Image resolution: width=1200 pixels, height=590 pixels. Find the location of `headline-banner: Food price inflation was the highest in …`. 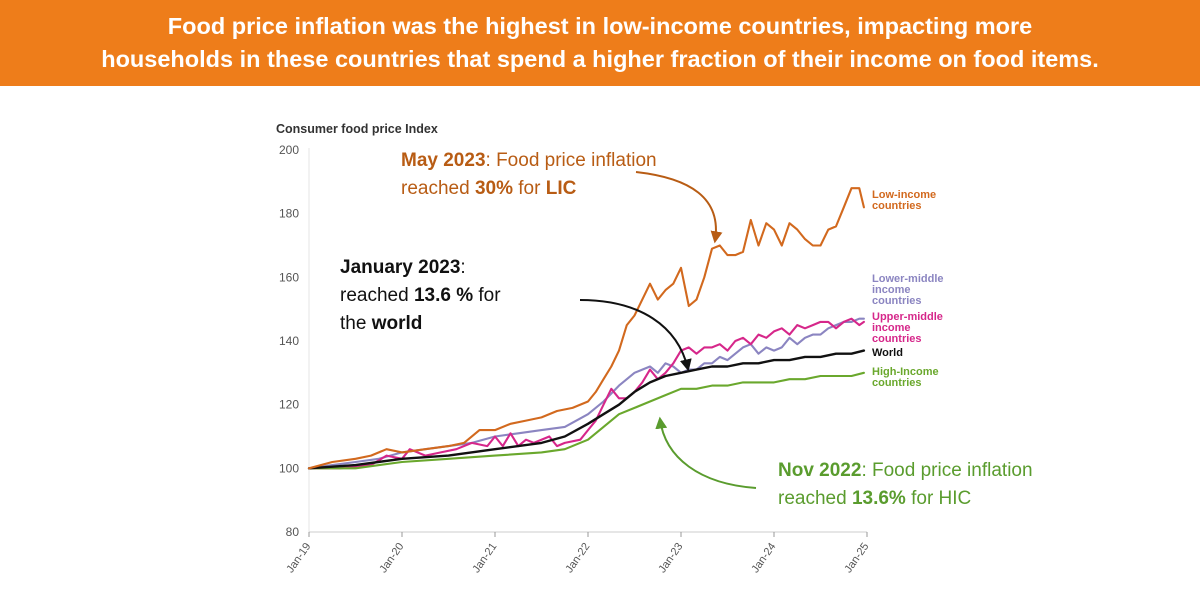

headline-banner: Food price inflation was the highest in … is located at coordinates (600, 43).